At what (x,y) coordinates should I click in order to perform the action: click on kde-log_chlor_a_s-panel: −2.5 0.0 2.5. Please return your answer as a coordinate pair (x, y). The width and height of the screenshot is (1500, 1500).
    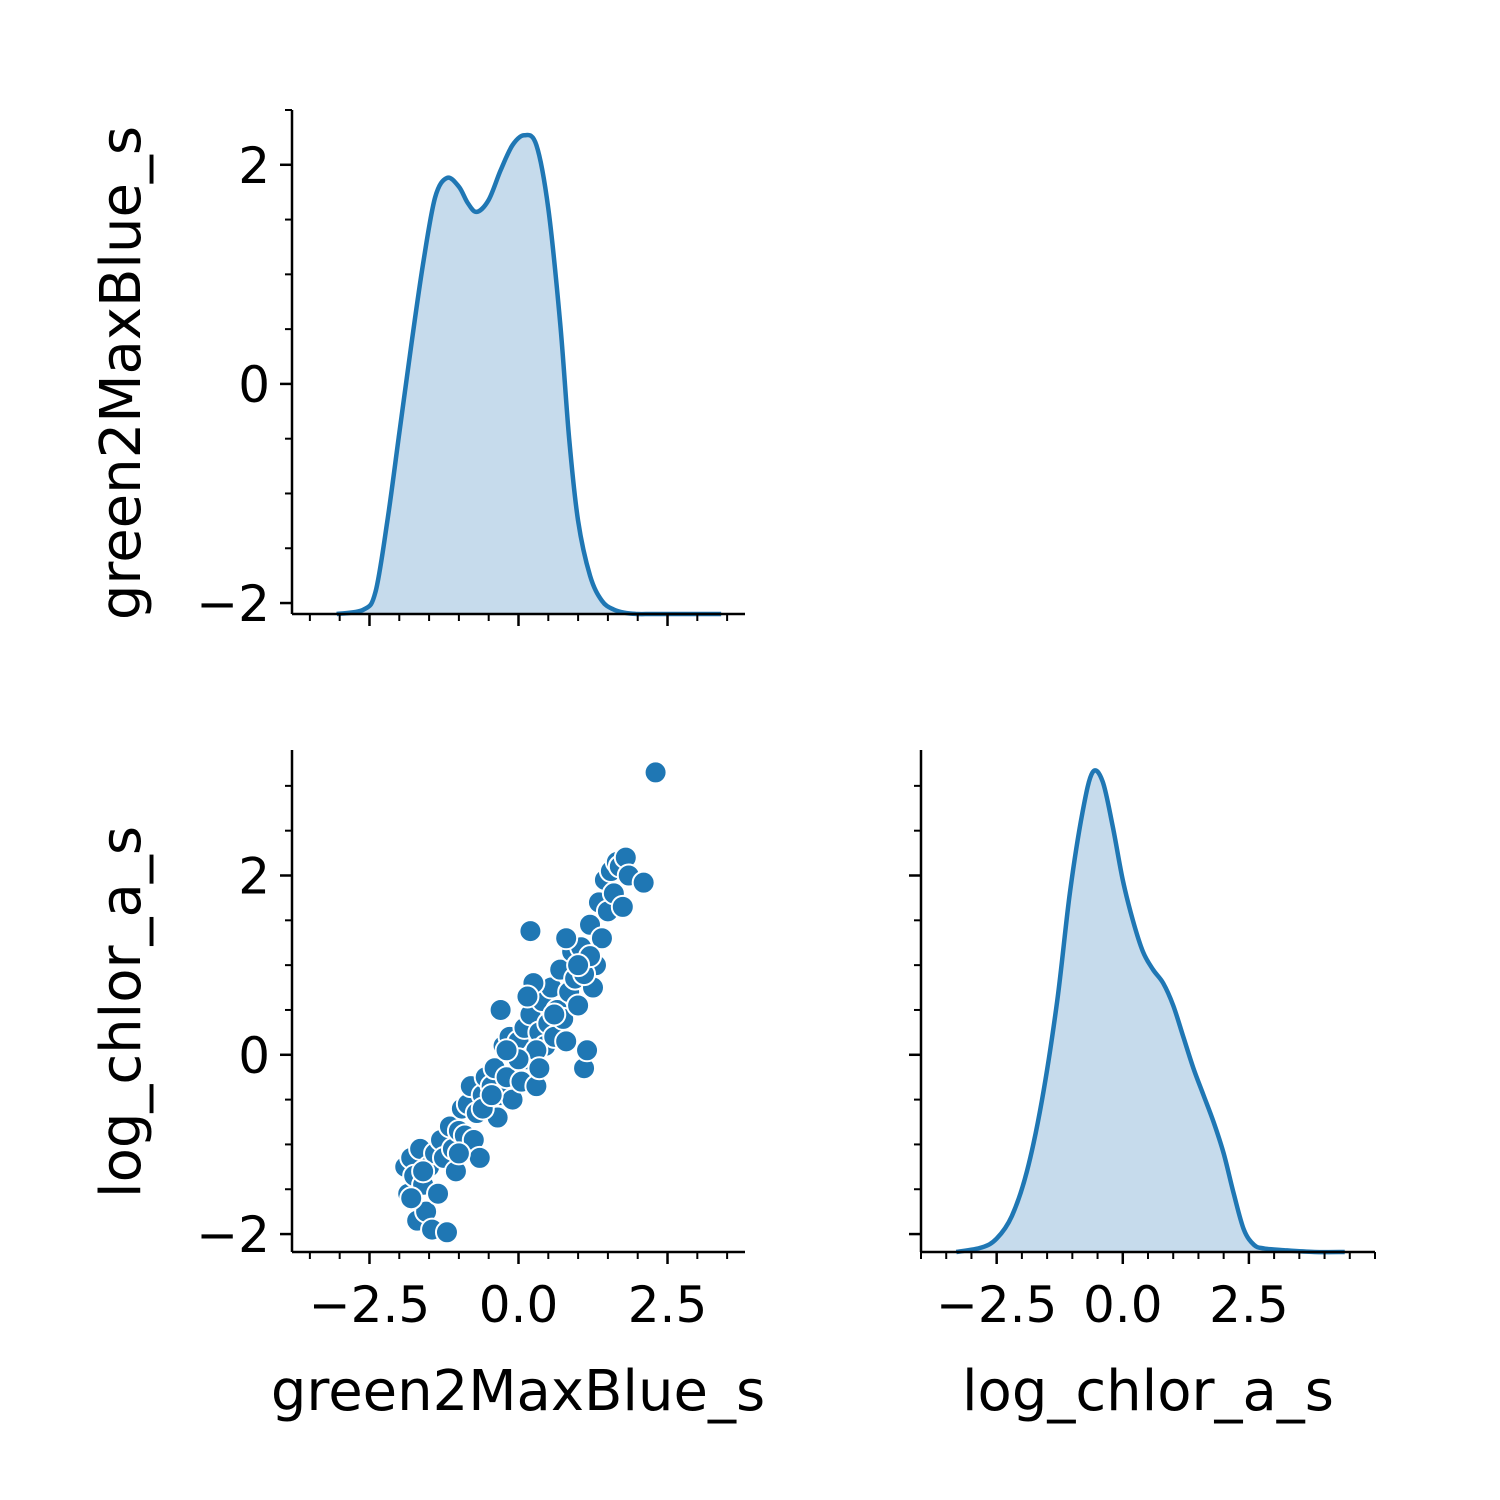
    Looking at the image, I should click on (1142, 1042).